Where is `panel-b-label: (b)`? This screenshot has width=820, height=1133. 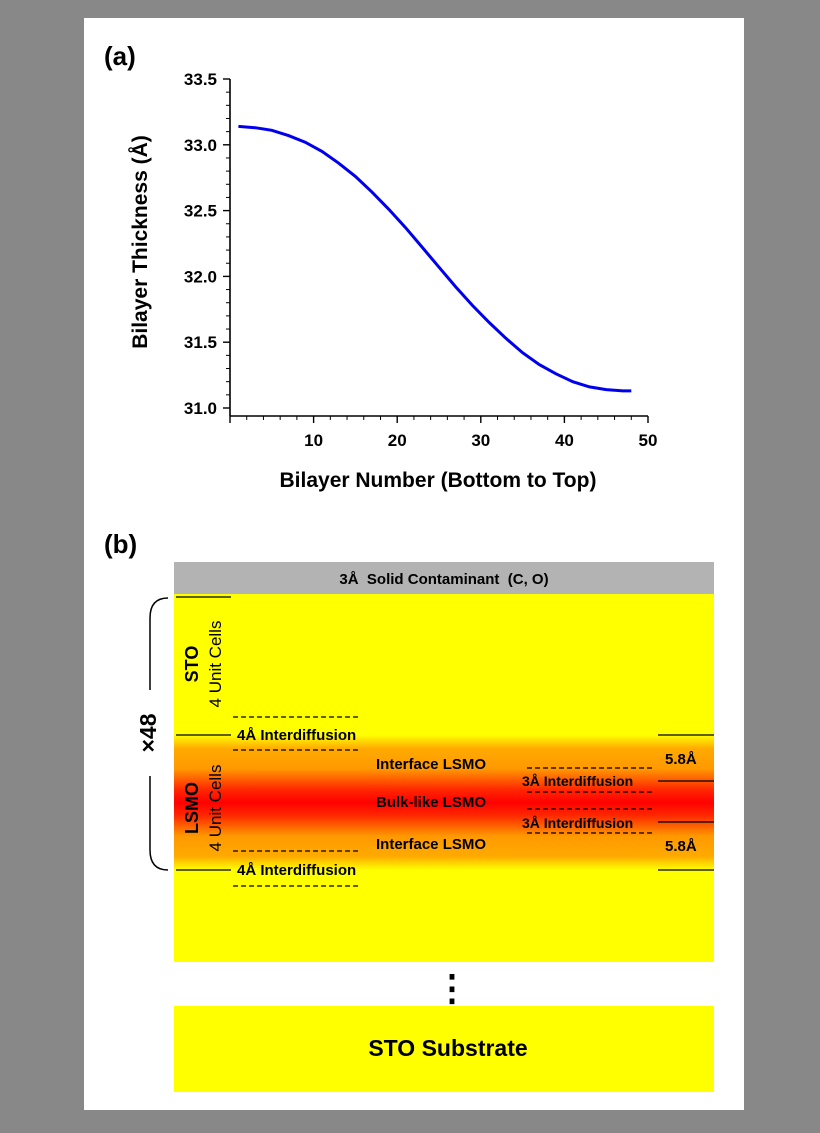
panel-b-label: (b) is located at coordinates (120, 544).